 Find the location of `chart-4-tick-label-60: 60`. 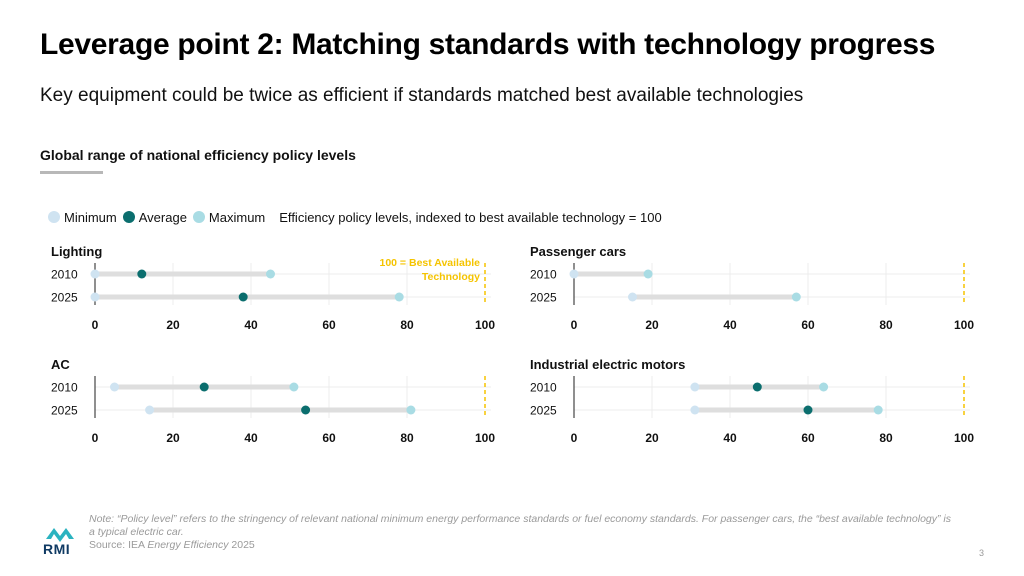

chart-4-tick-label-60: 60 is located at coordinates (808, 438).